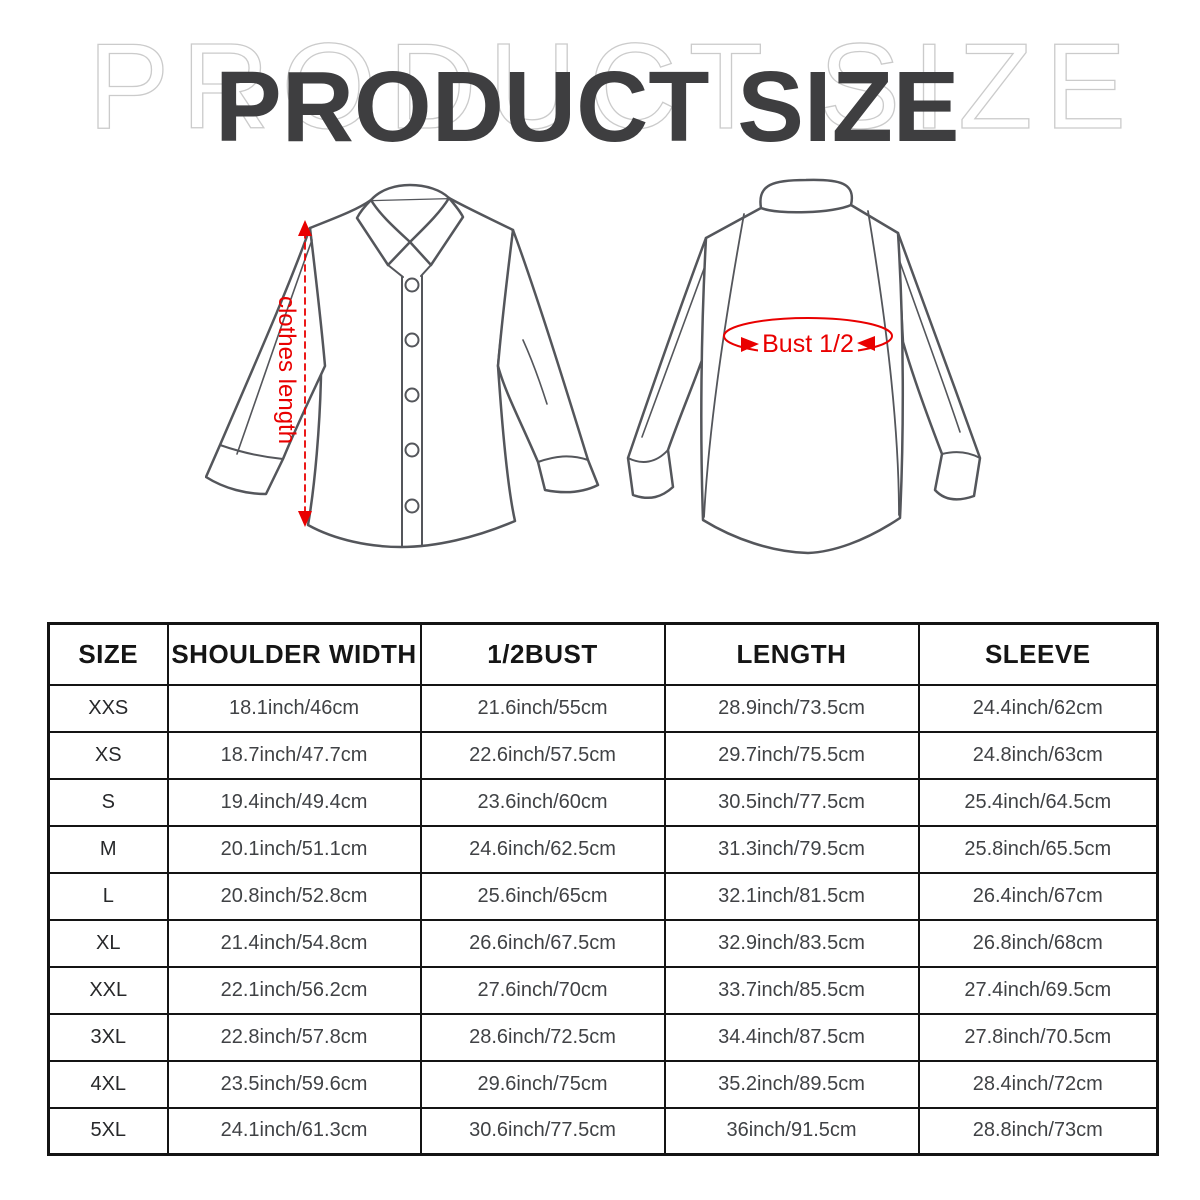  Describe the element at coordinates (294, 990) in the screenshot. I see `shoulder-width-cell: 22.1inch/56.2cm` at that location.